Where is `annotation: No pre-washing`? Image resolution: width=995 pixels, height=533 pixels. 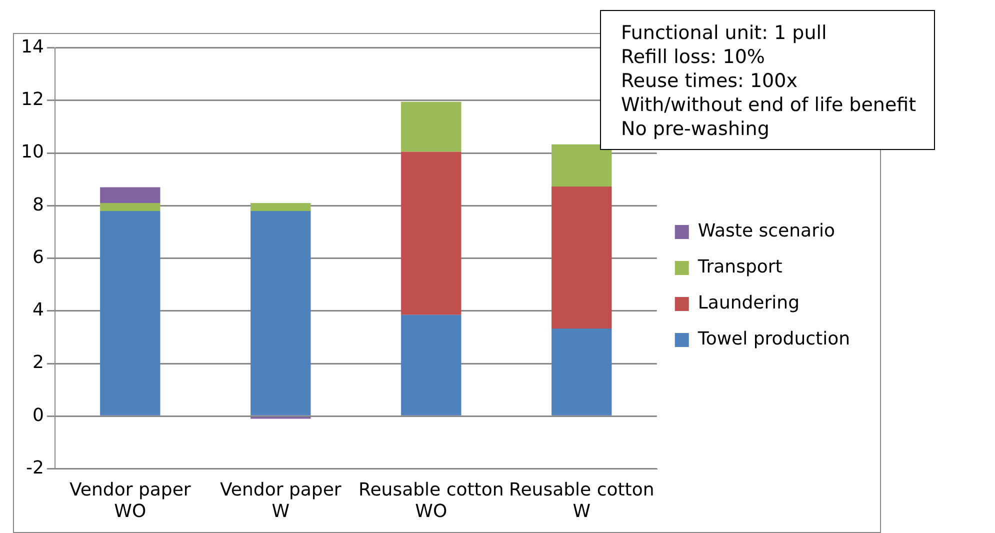
annotation: No pre-washing is located at coordinates (695, 129).